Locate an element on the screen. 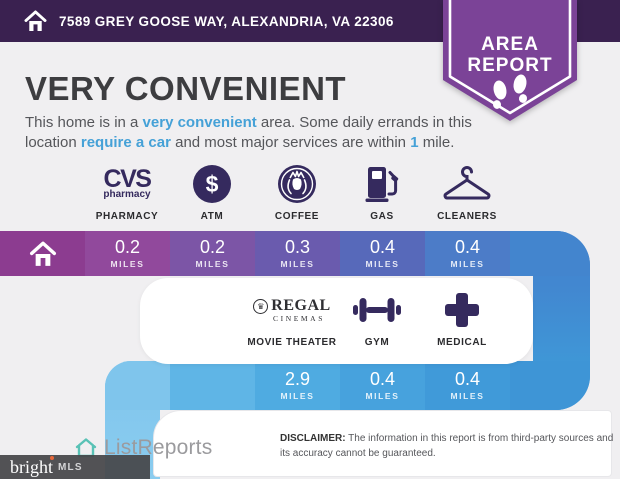 The image size is (620, 479). amenity-movie-theater: ♛ REGAL CINEMAS MOVIE THEATER is located at coordinates (292, 318).